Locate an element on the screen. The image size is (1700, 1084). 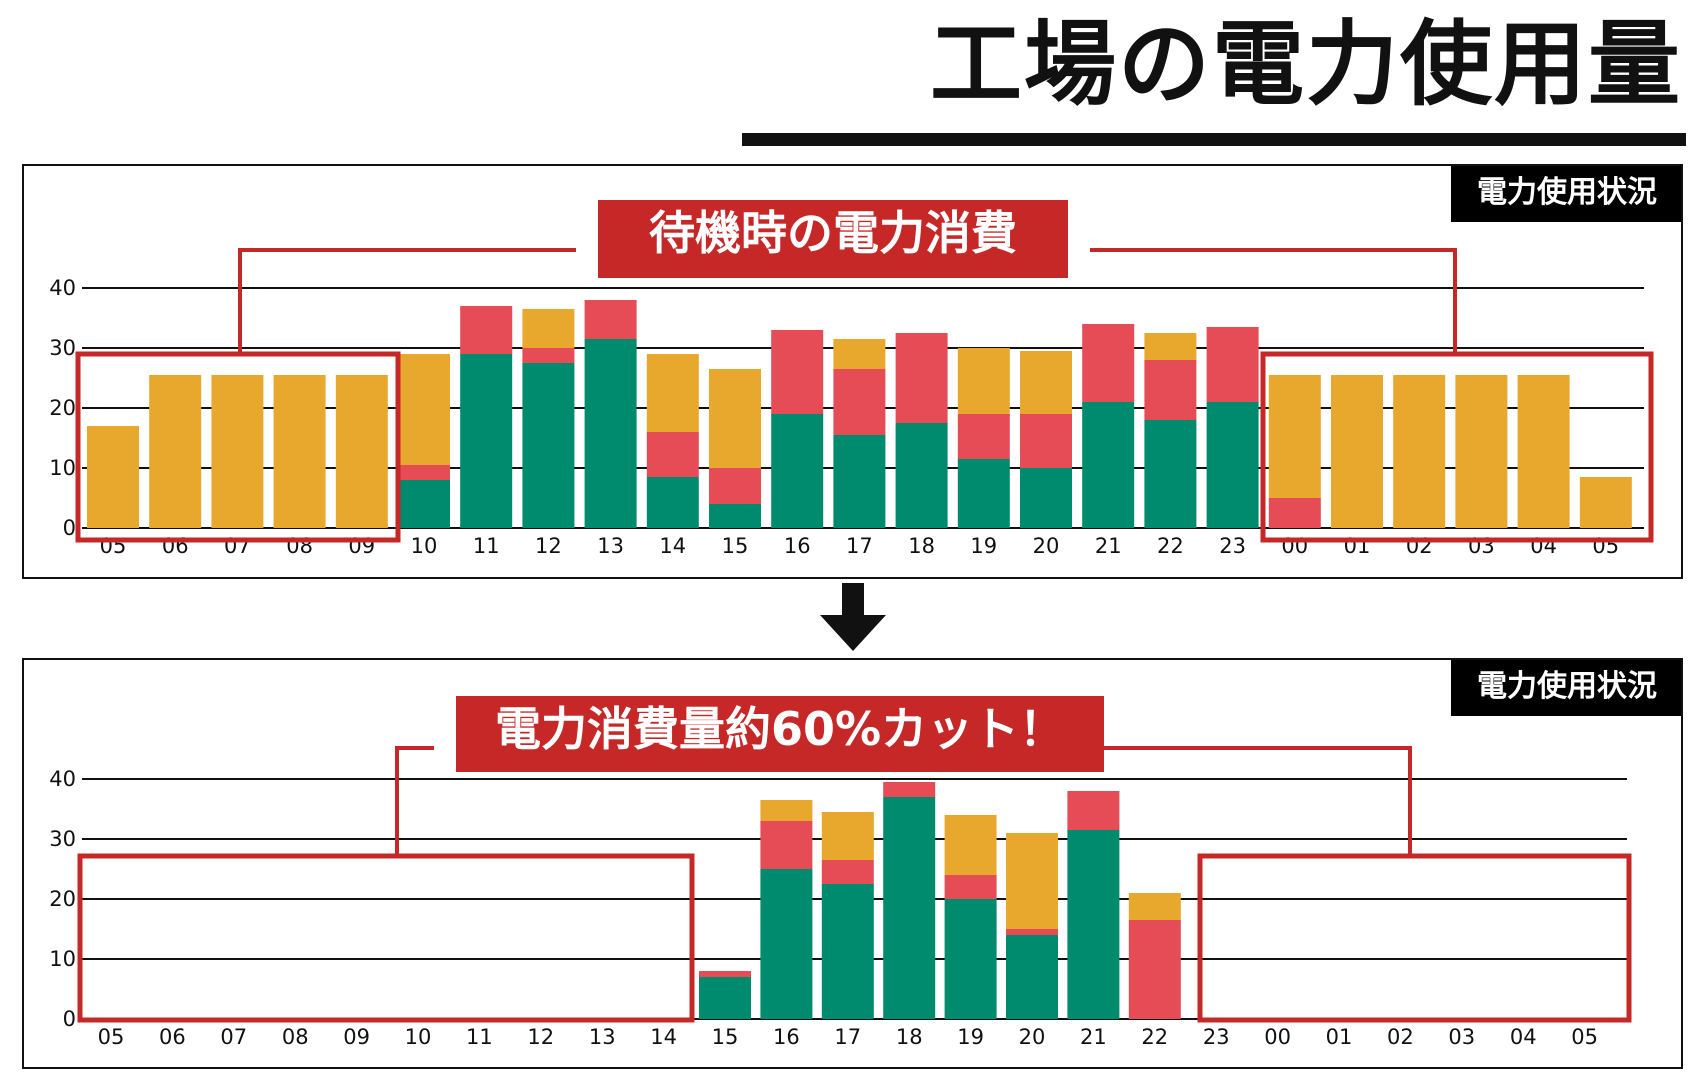
y-tick-label: 20 is located at coordinates (62, 899).